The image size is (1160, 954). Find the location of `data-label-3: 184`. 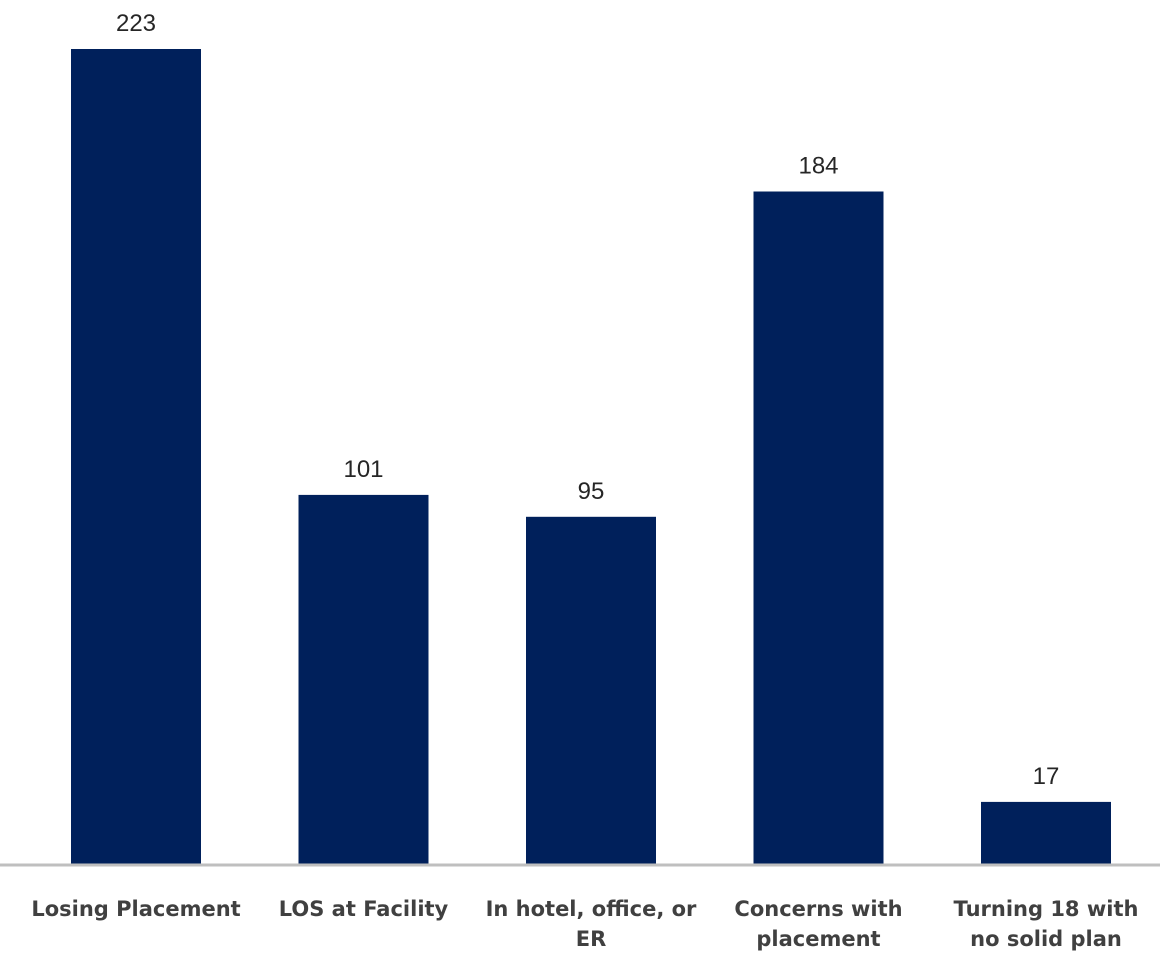

data-label-3: 184 is located at coordinates (818, 166).